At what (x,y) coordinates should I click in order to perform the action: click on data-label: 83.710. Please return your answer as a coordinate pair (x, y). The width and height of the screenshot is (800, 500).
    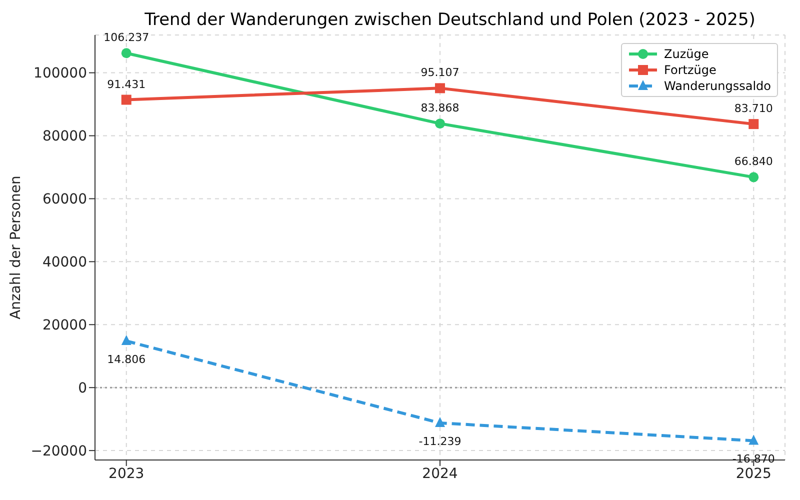
    Looking at the image, I should click on (753, 109).